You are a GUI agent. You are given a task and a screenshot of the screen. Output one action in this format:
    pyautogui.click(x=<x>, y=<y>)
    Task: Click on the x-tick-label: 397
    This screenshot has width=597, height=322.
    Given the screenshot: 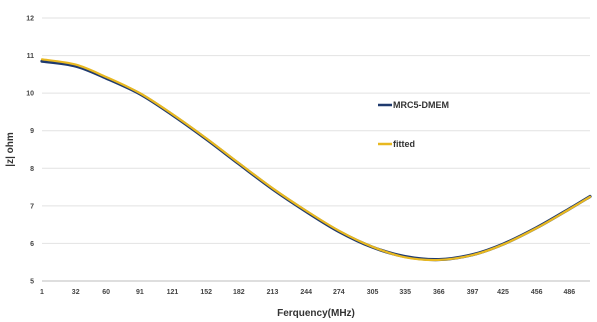 What is the action you would take?
    pyautogui.click(x=473, y=292)
    